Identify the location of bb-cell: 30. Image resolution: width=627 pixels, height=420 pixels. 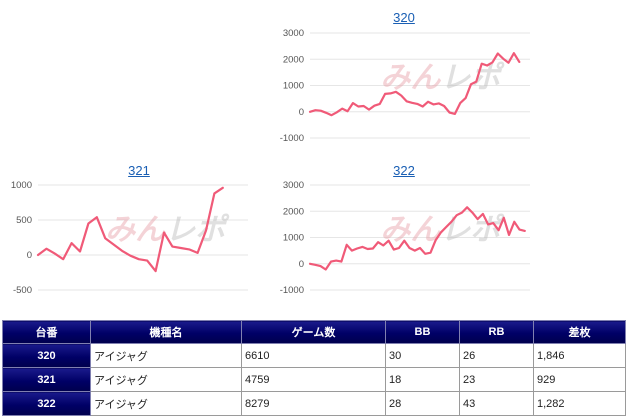
(422, 355).